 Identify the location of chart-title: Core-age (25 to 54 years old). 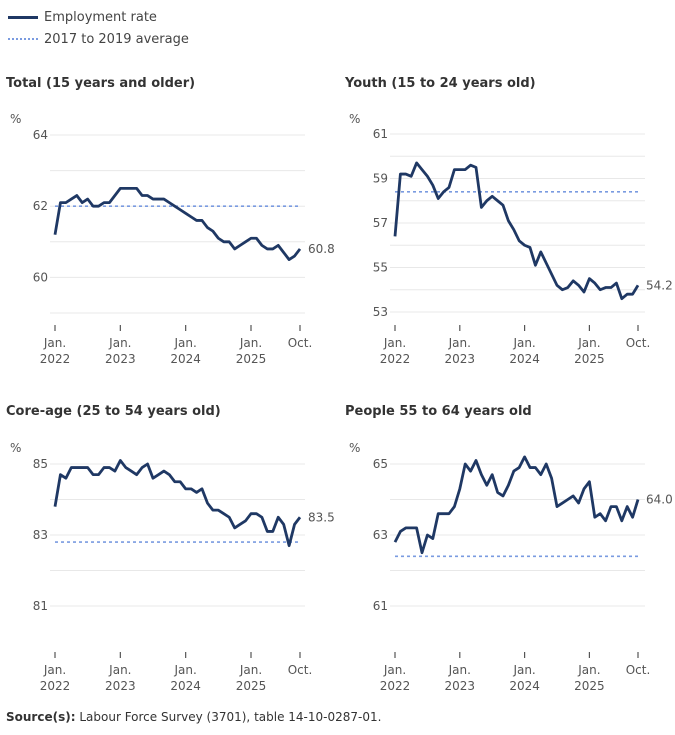
(113, 411).